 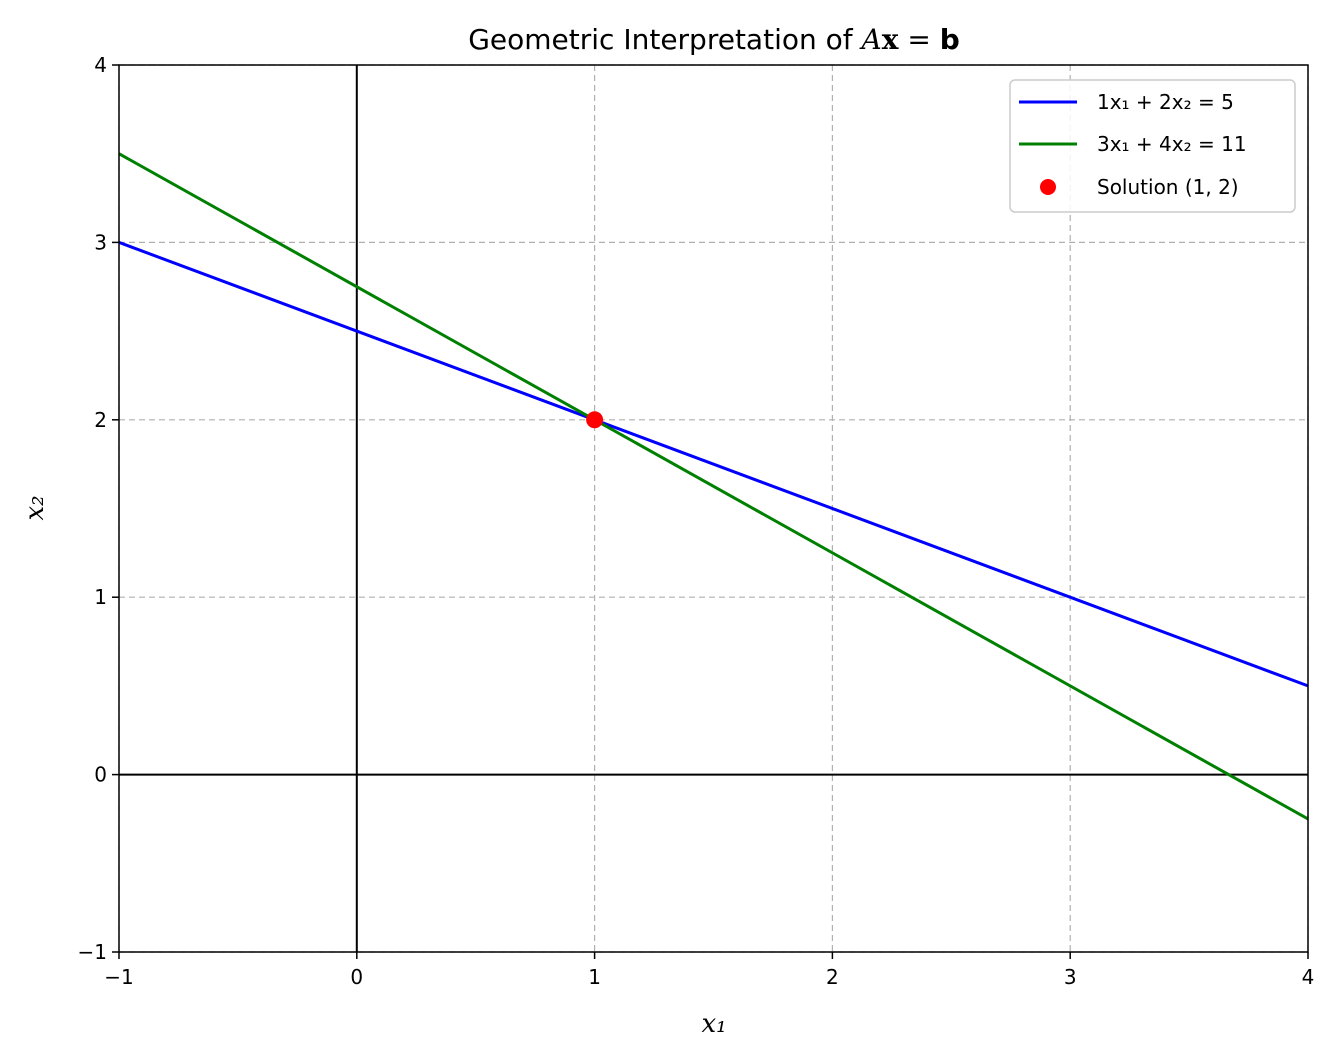 I want to click on chart-title-eq: =, so click(x=918, y=39).